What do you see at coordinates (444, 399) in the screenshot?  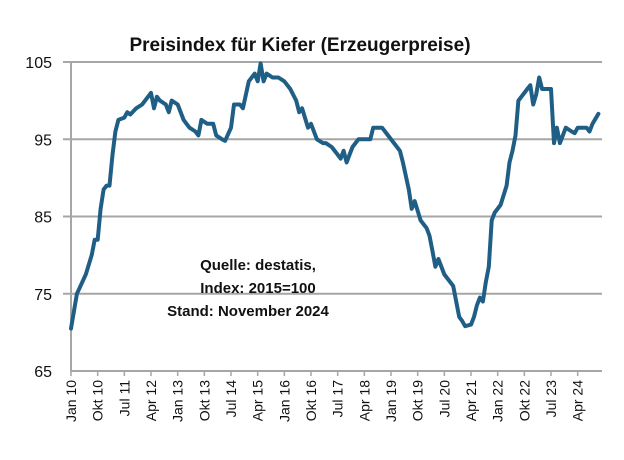 I see `x-tick-label: Jul 20` at bounding box center [444, 399].